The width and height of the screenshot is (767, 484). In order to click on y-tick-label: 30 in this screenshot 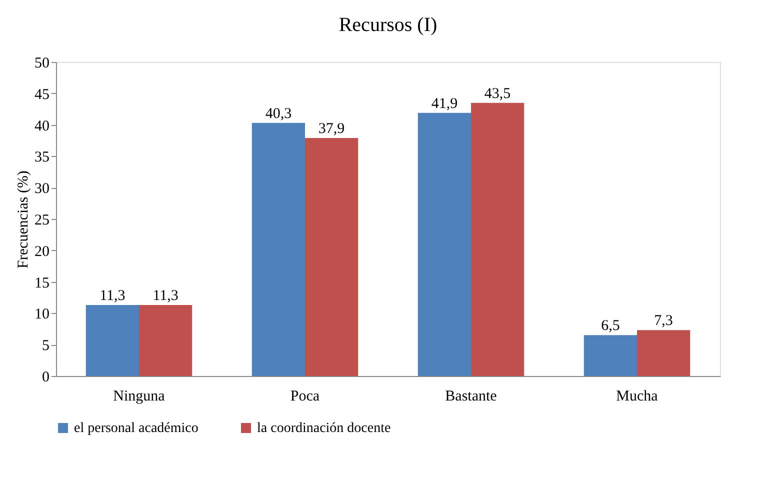, I will do `click(42, 189)`.